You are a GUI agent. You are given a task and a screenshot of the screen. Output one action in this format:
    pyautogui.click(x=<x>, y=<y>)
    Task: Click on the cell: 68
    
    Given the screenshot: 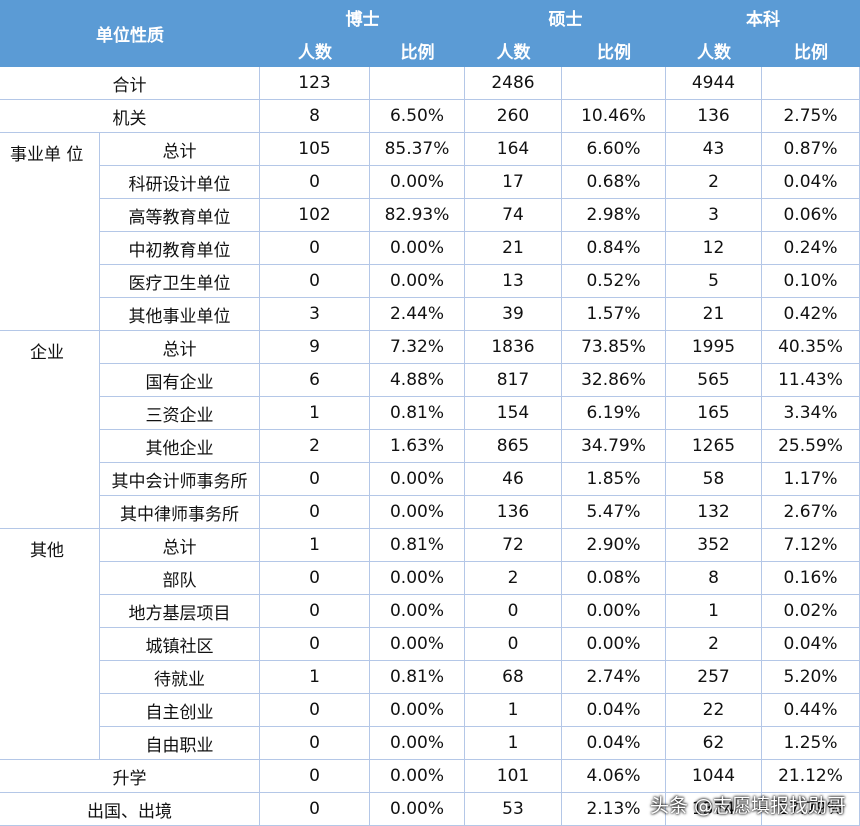 What is the action you would take?
    pyautogui.click(x=513, y=677)
    